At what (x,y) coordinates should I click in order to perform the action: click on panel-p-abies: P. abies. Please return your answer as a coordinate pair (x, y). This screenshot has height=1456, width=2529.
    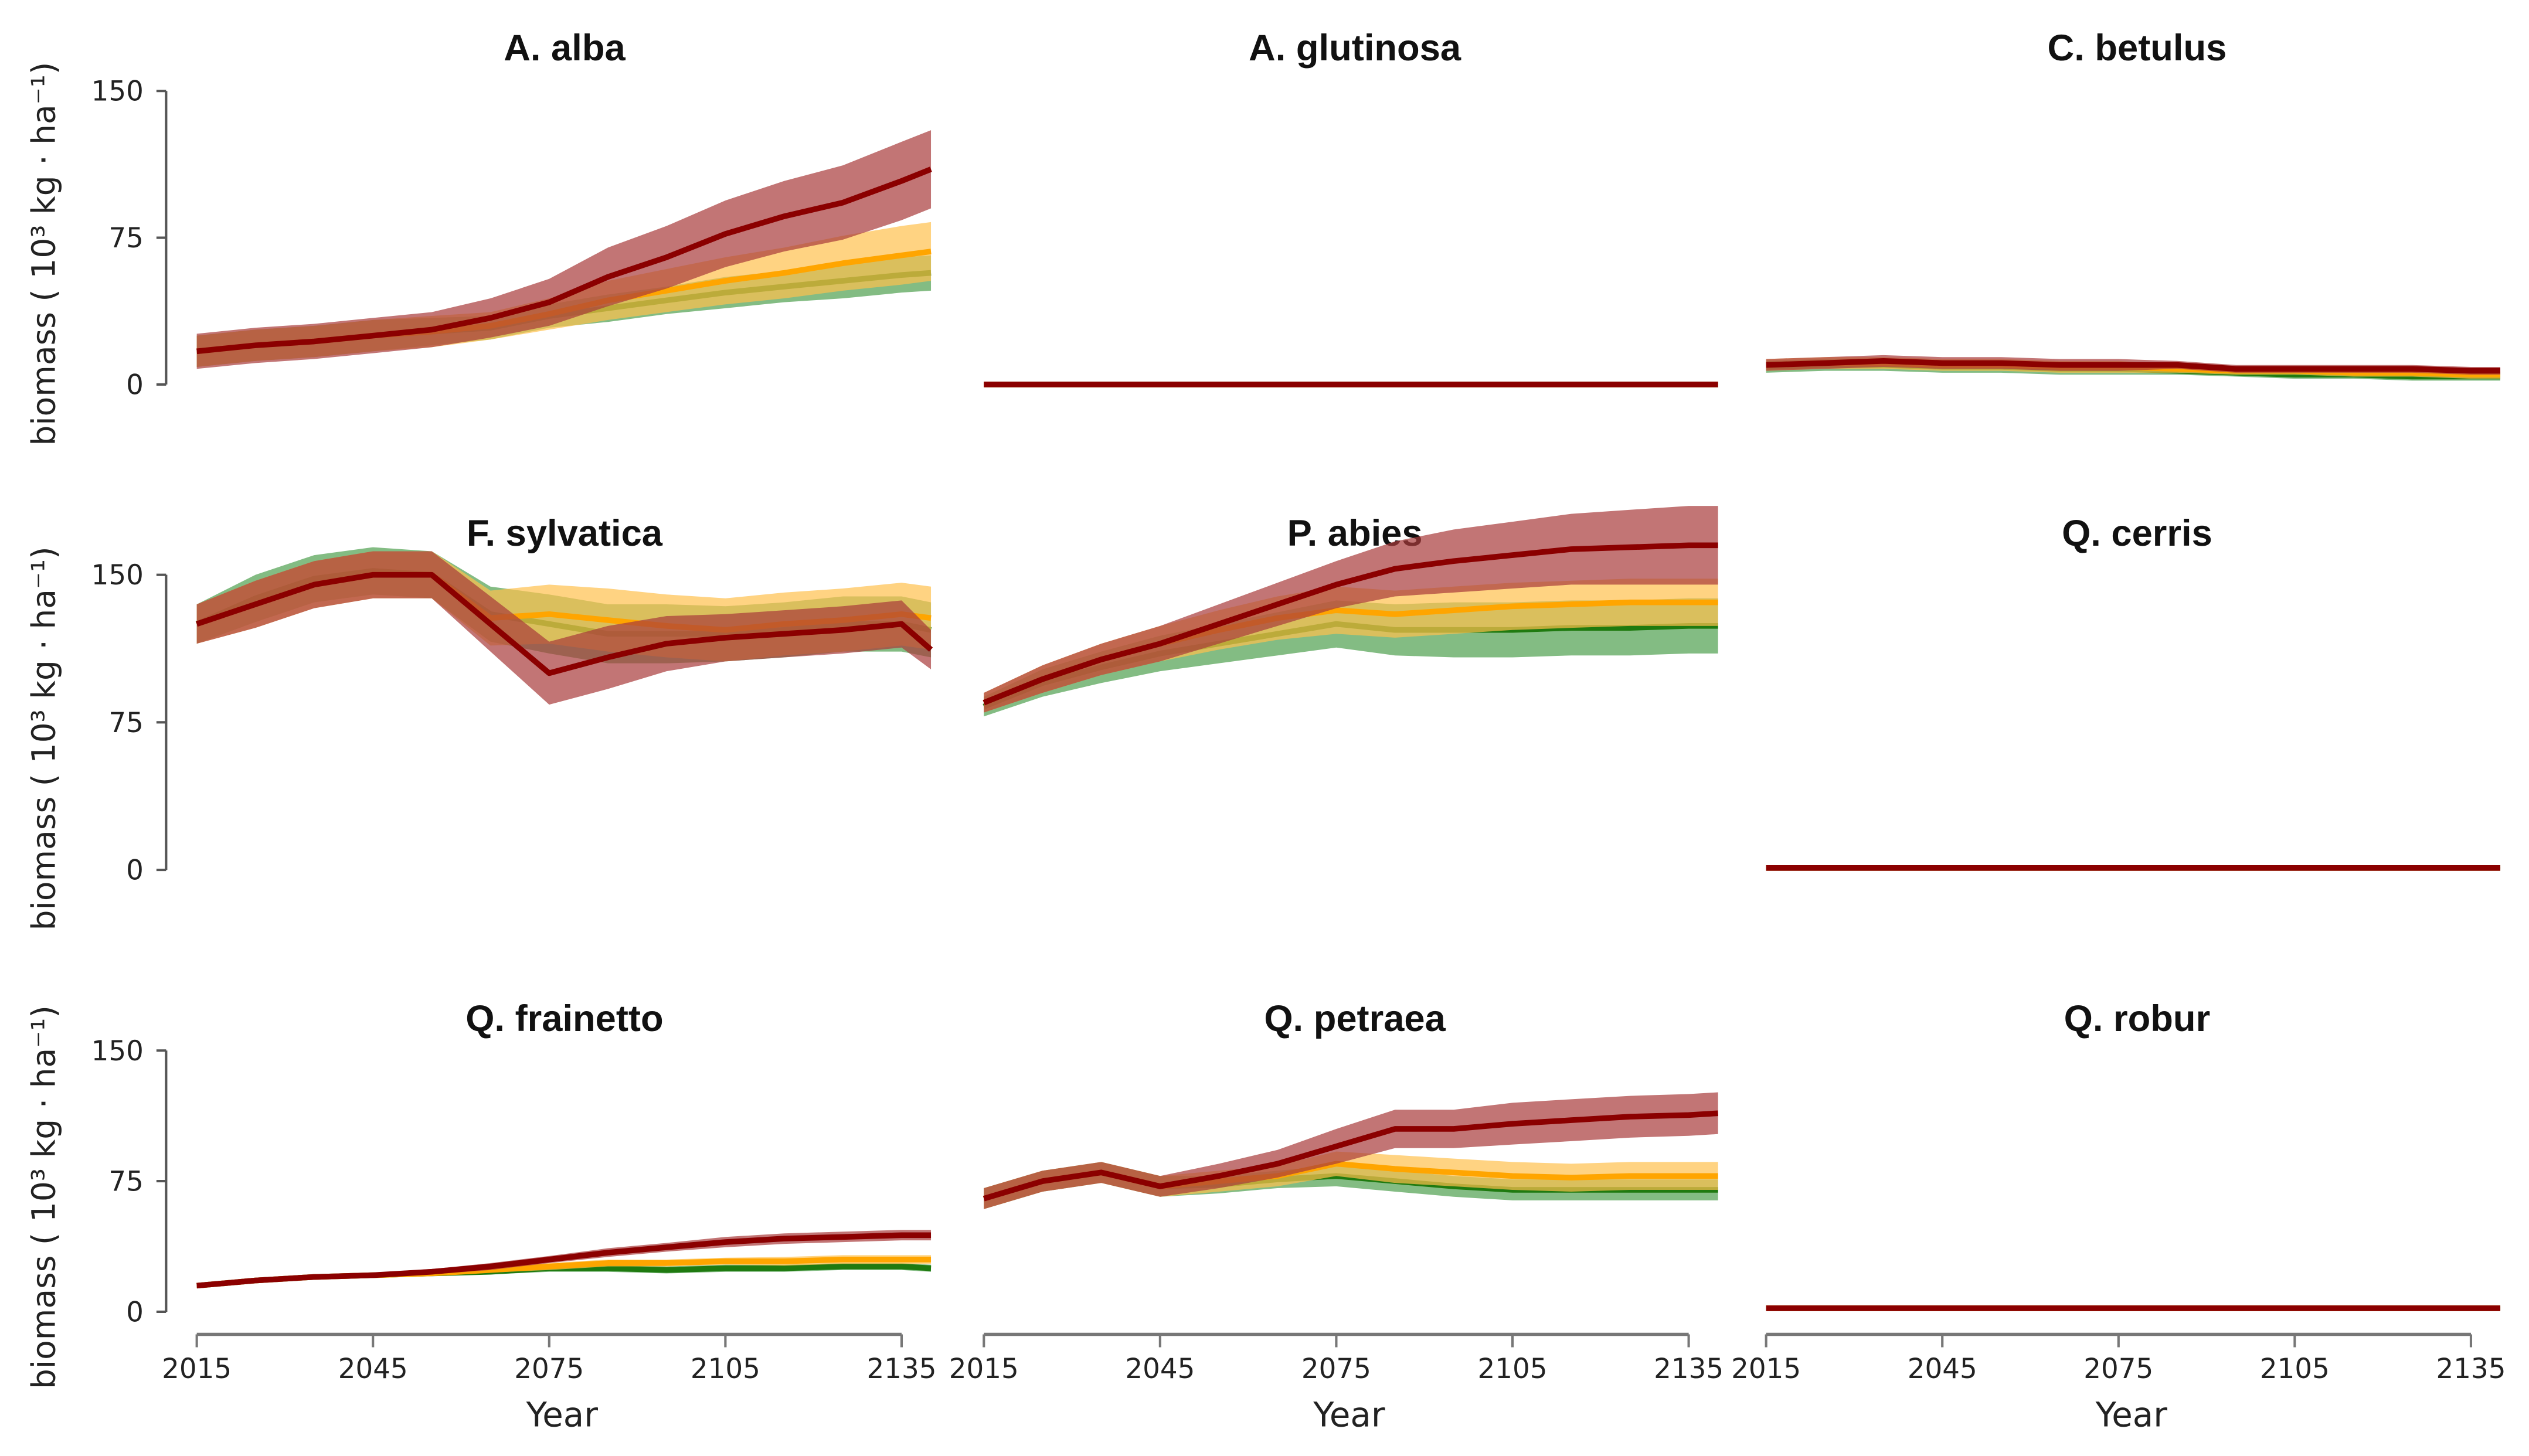
    Looking at the image, I should click on (1350, 612).